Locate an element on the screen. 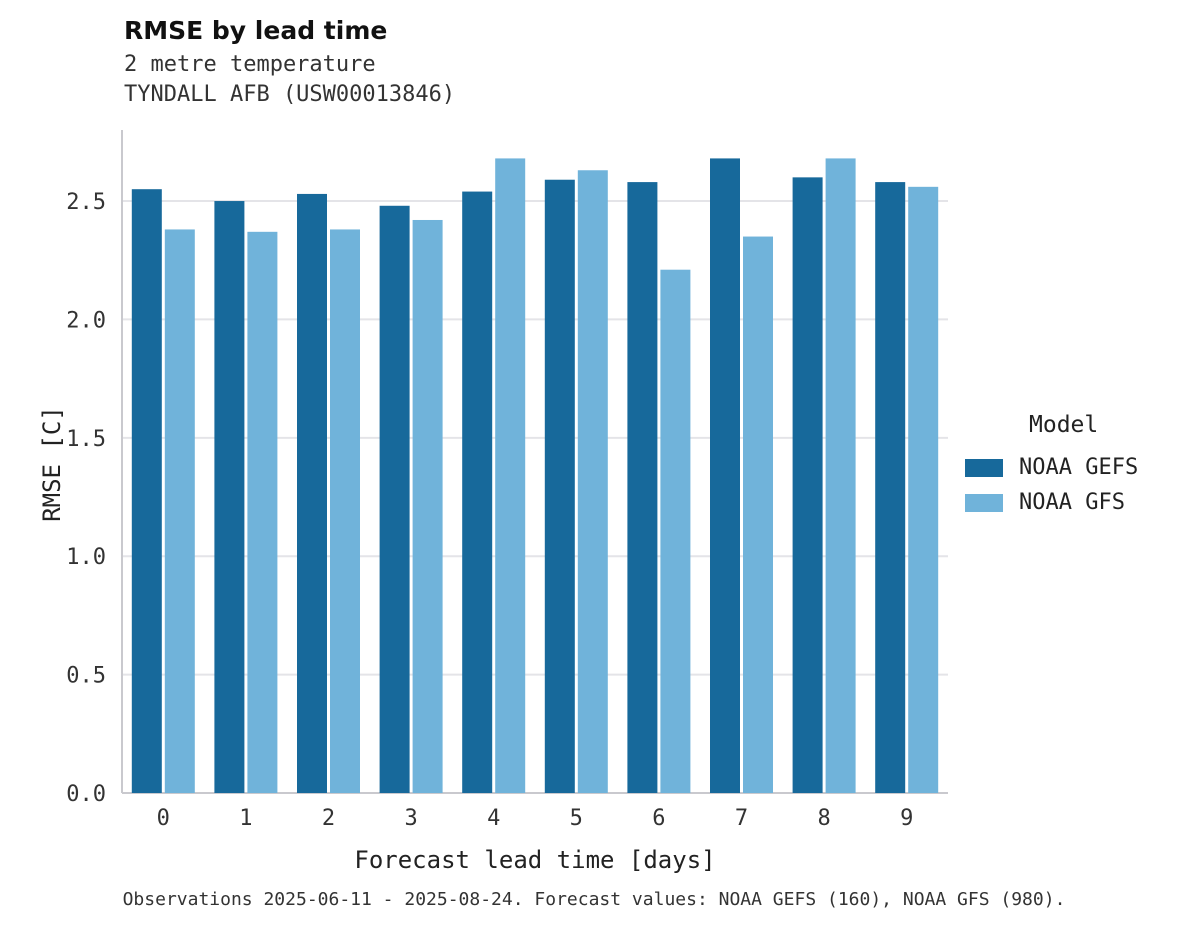 The width and height of the screenshot is (1188, 928). x-tick-label: 6 is located at coordinates (658, 818).